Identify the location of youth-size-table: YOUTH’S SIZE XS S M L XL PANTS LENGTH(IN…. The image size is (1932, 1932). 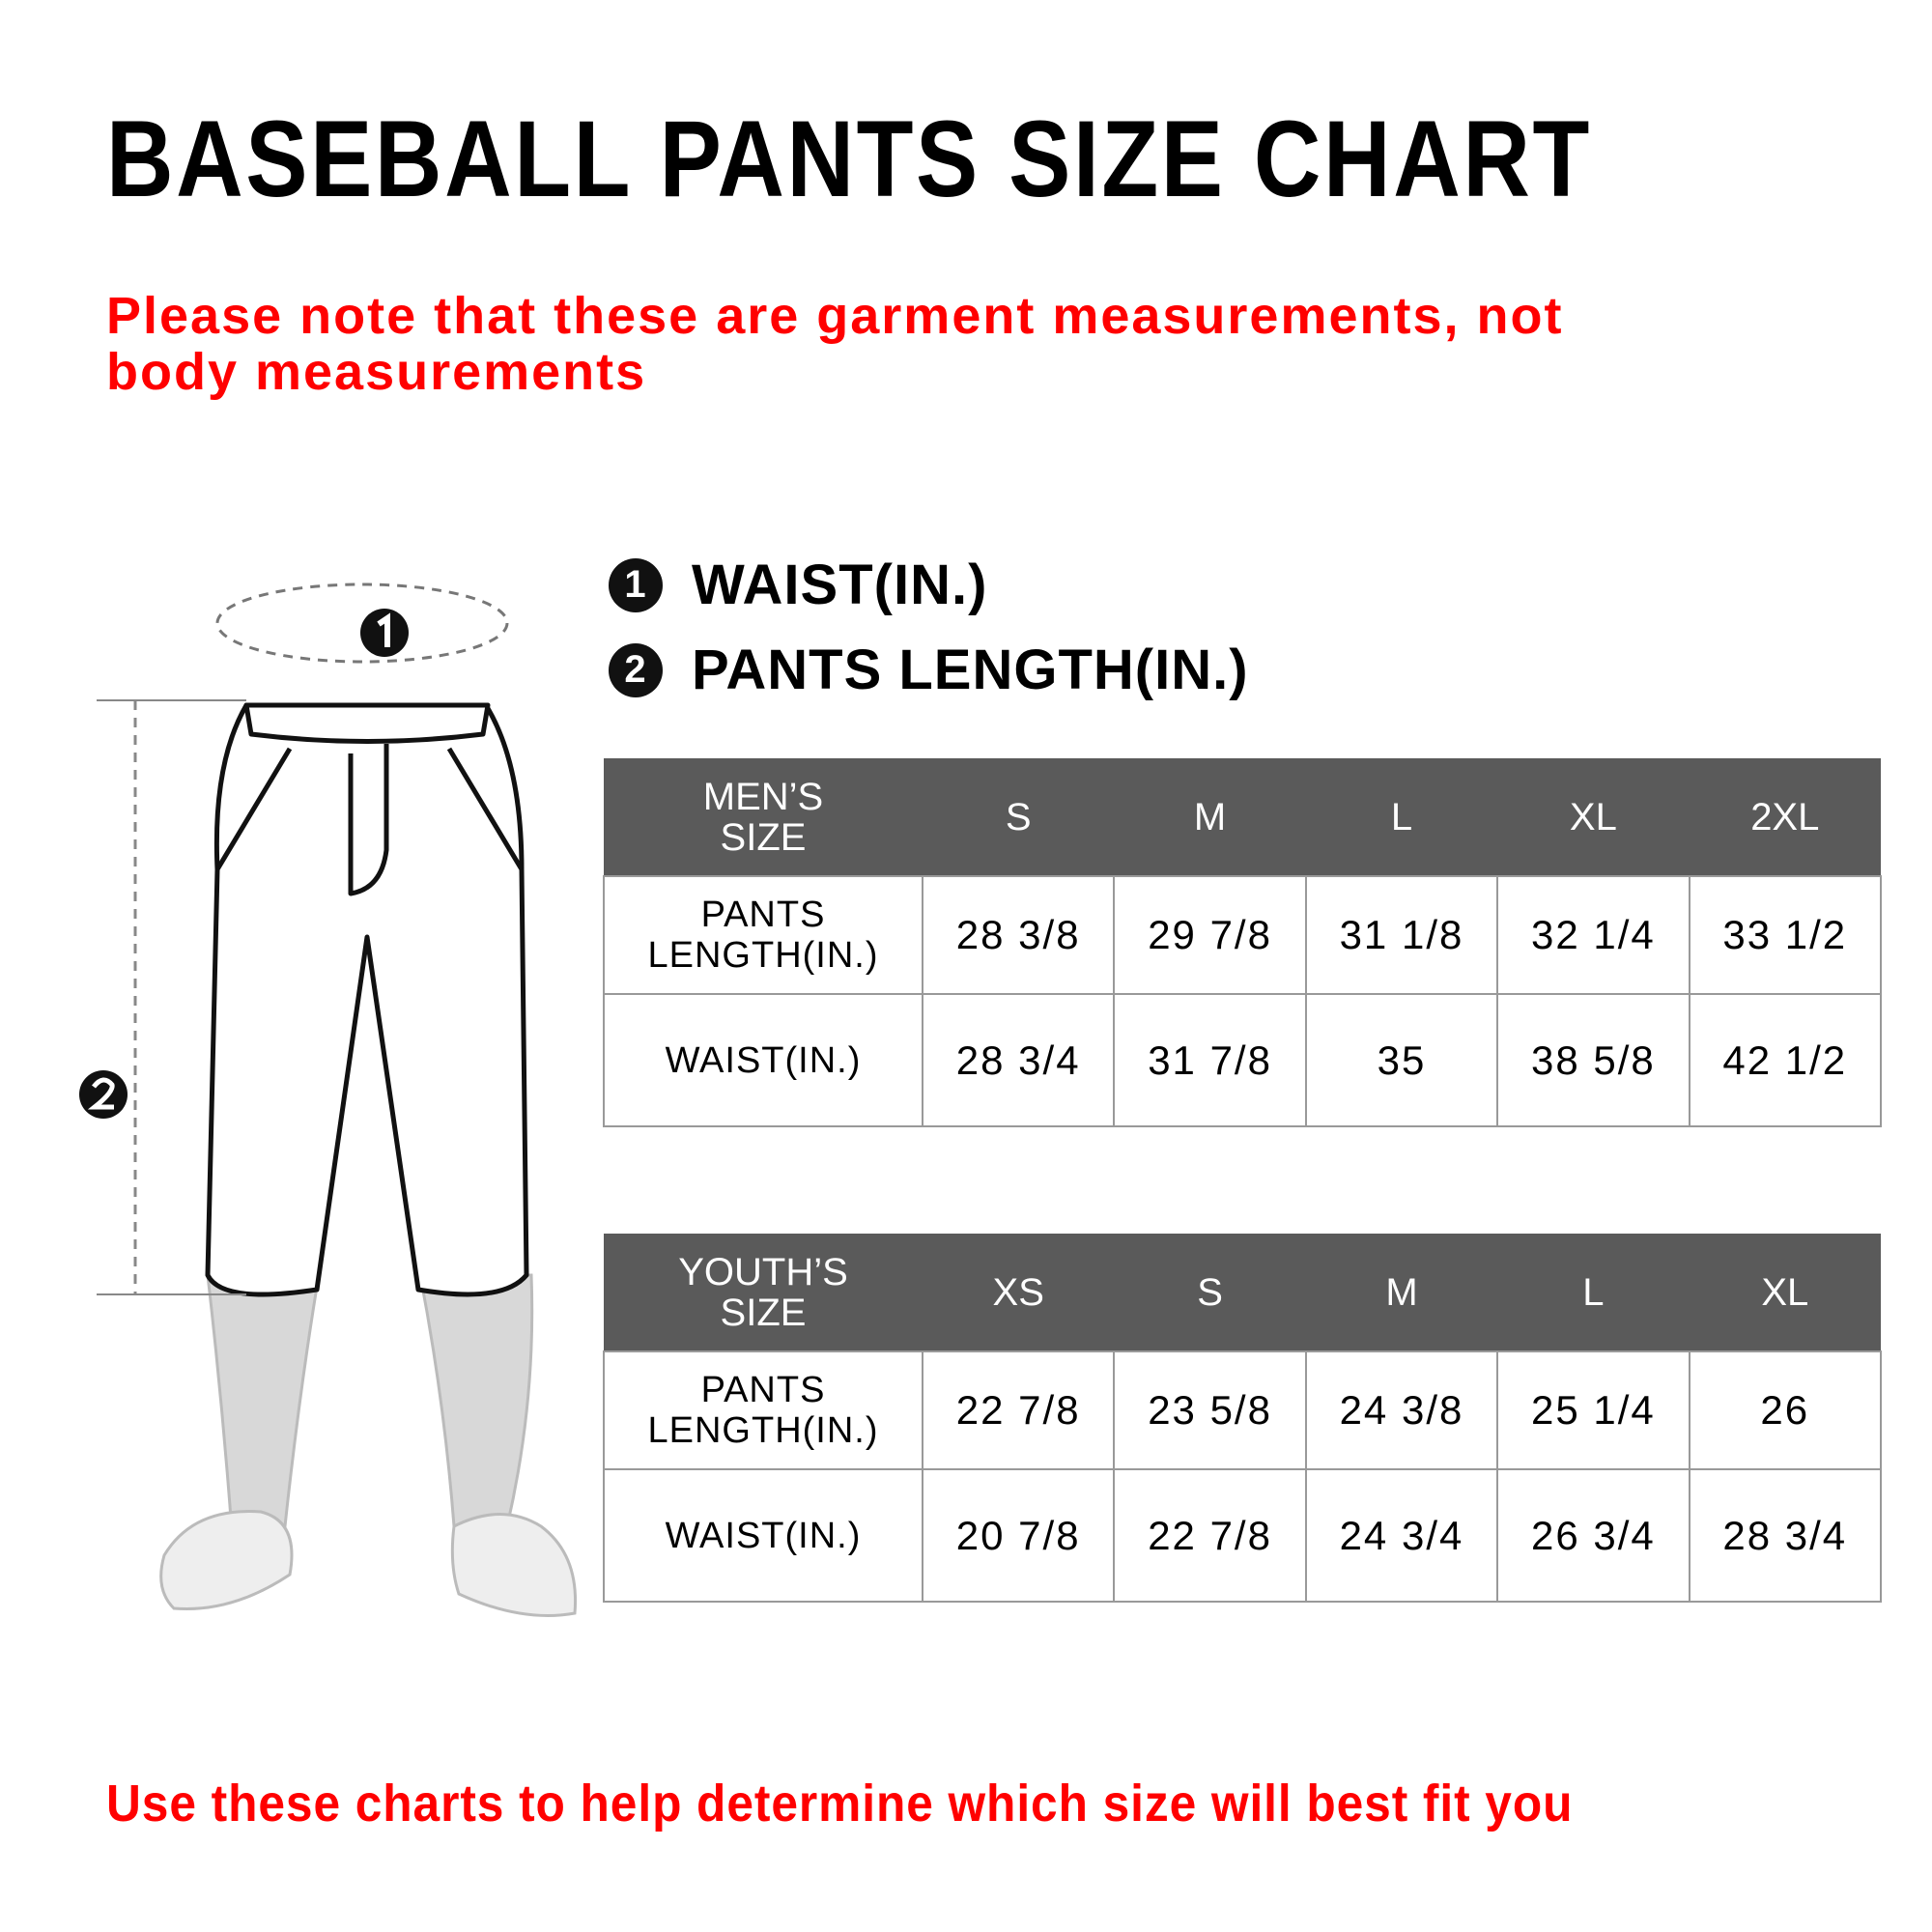
(1243, 1418).